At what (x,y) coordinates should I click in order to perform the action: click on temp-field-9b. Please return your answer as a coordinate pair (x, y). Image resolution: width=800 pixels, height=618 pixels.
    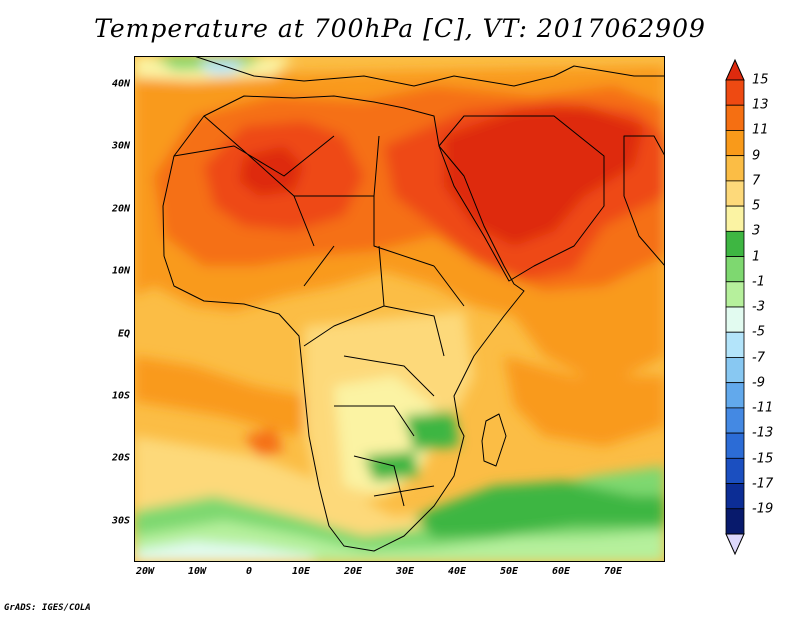
    Looking at the image, I should click on (229, 396).